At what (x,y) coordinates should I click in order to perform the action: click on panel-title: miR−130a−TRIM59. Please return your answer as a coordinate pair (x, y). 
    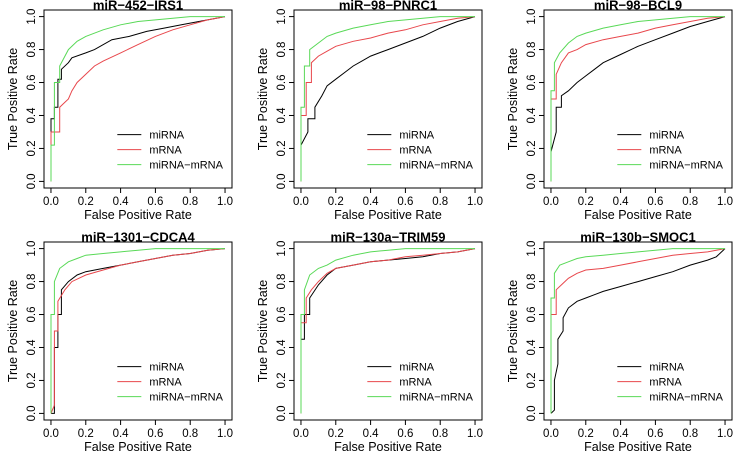
    Looking at the image, I should click on (388, 237).